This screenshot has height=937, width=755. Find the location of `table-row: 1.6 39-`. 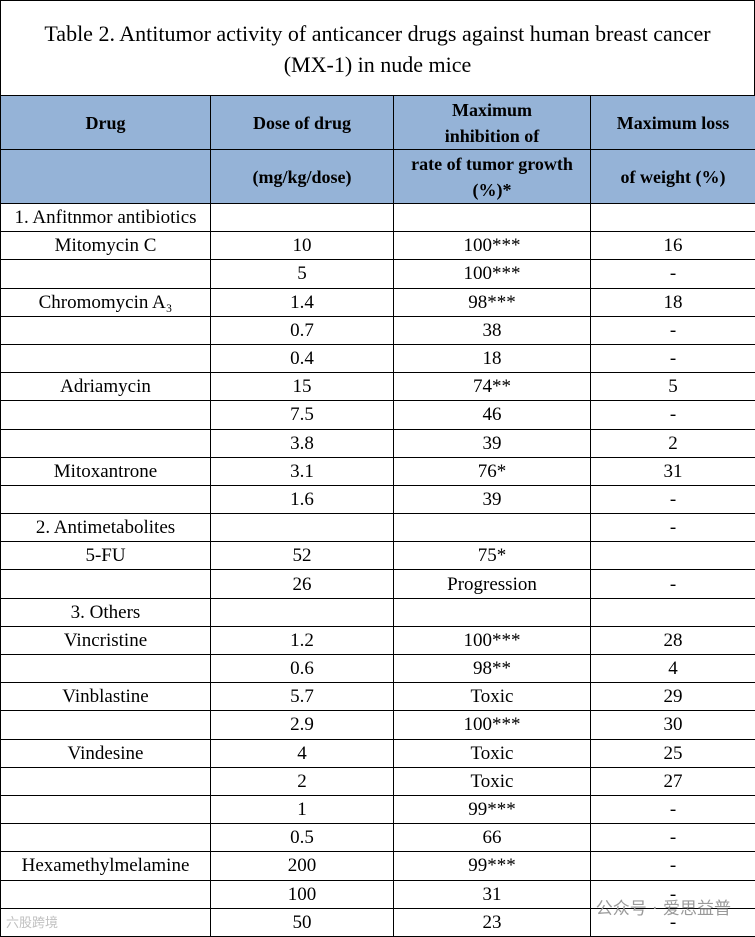

table-row: 1.6 39- is located at coordinates (377, 499).